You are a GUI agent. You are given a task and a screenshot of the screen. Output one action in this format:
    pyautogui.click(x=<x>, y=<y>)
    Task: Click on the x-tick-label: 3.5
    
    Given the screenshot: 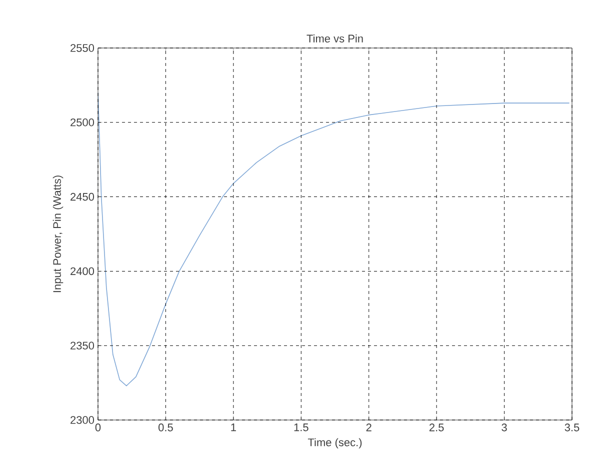 What is the action you would take?
    pyautogui.click(x=572, y=428)
    